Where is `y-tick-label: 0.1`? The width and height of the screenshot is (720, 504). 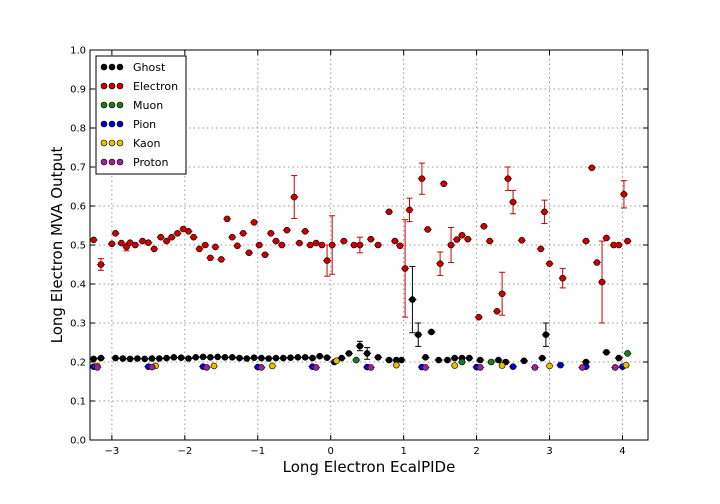 y-tick-label: 0.1 is located at coordinates (78, 402).